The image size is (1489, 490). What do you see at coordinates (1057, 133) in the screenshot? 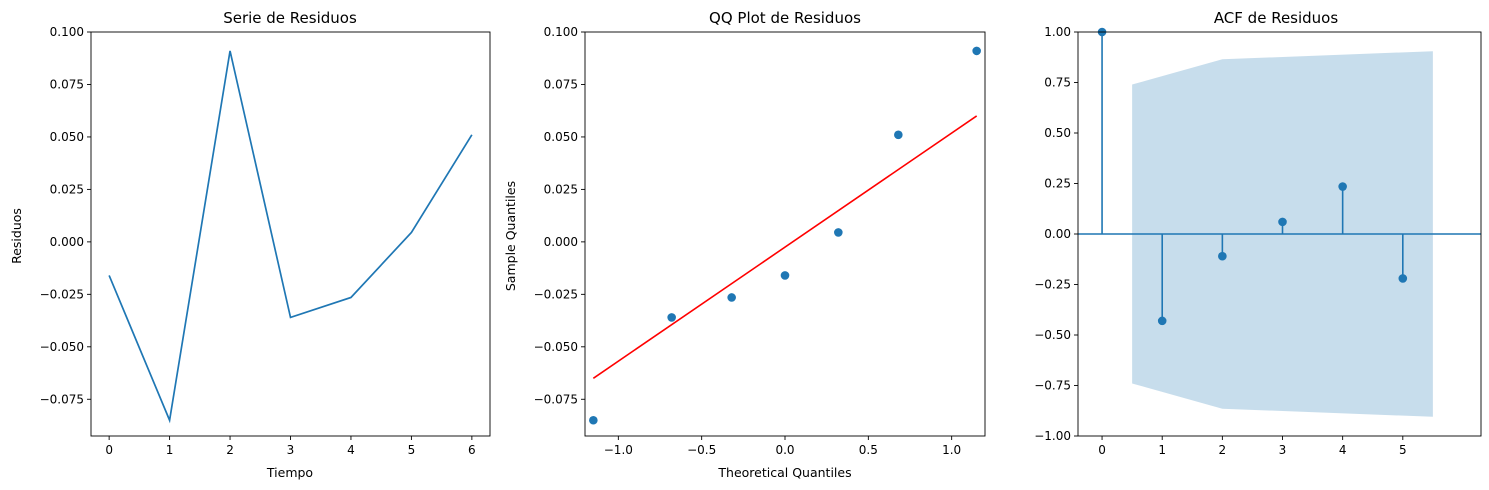
I see `y-tick-label: 0.50` at bounding box center [1057, 133].